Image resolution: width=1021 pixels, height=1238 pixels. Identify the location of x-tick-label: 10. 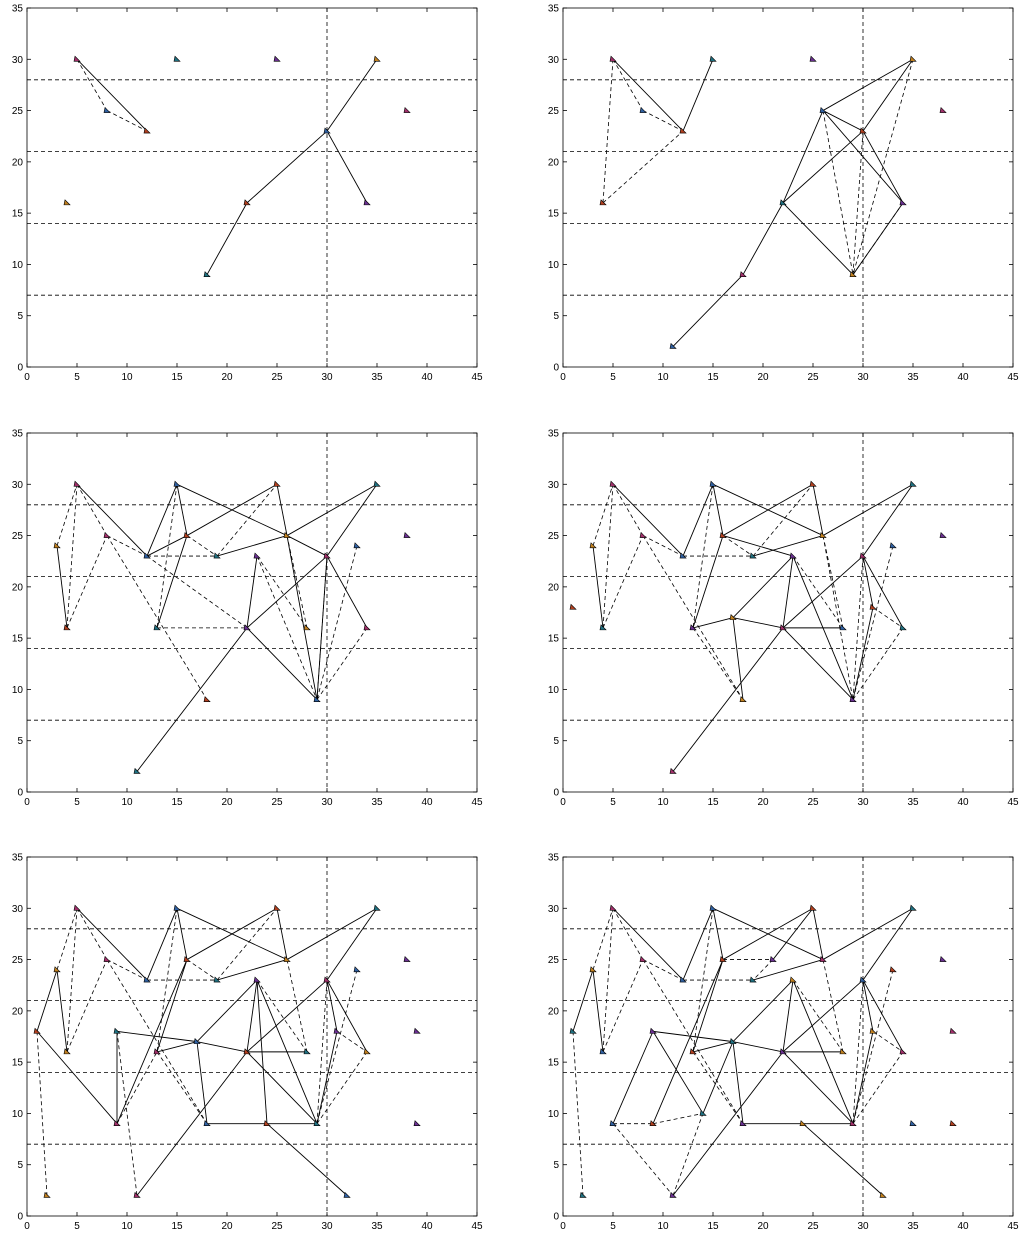
(127, 377).